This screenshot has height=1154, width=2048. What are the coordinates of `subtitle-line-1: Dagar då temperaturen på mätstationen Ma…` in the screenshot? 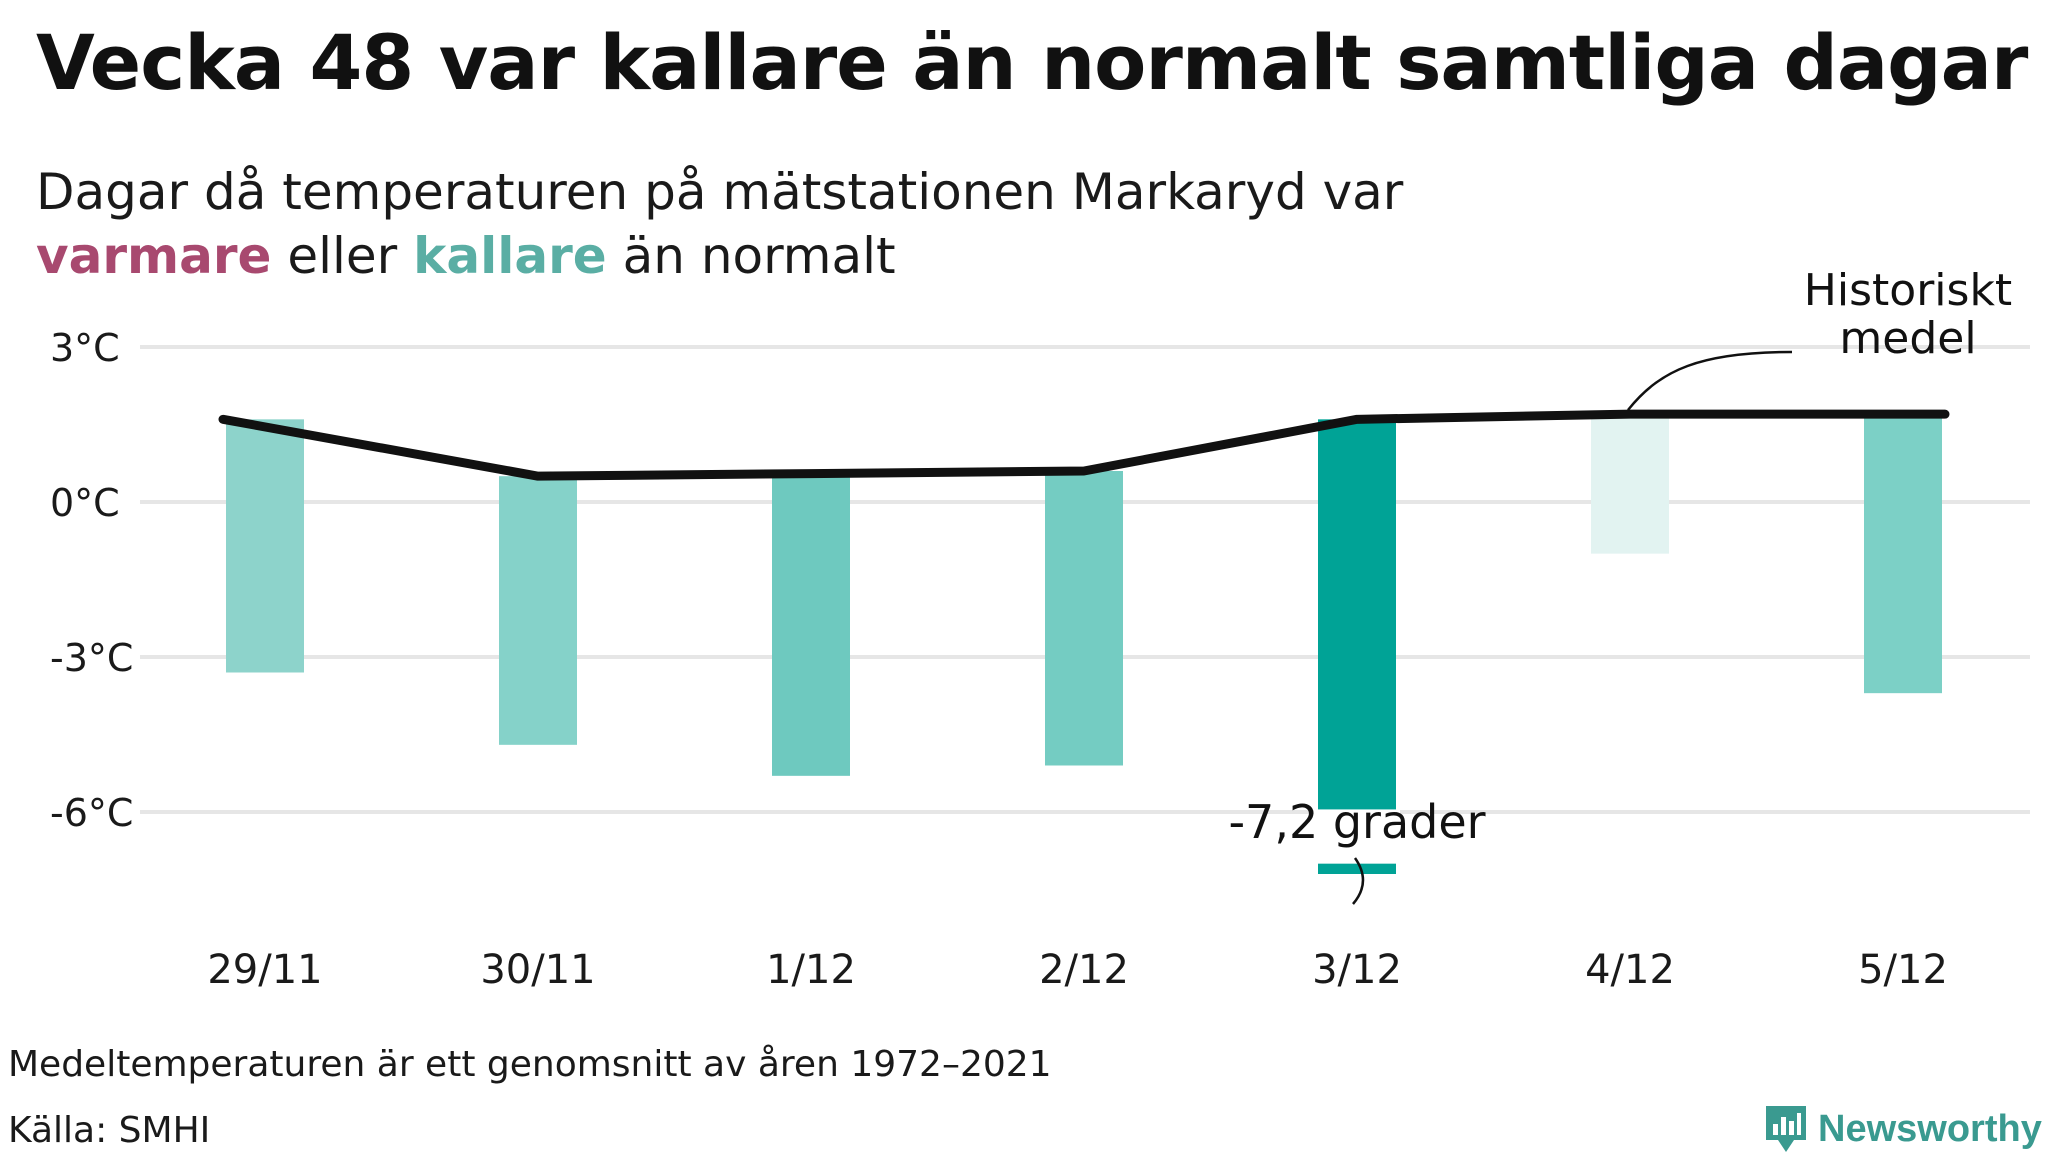 It's located at (720, 192).